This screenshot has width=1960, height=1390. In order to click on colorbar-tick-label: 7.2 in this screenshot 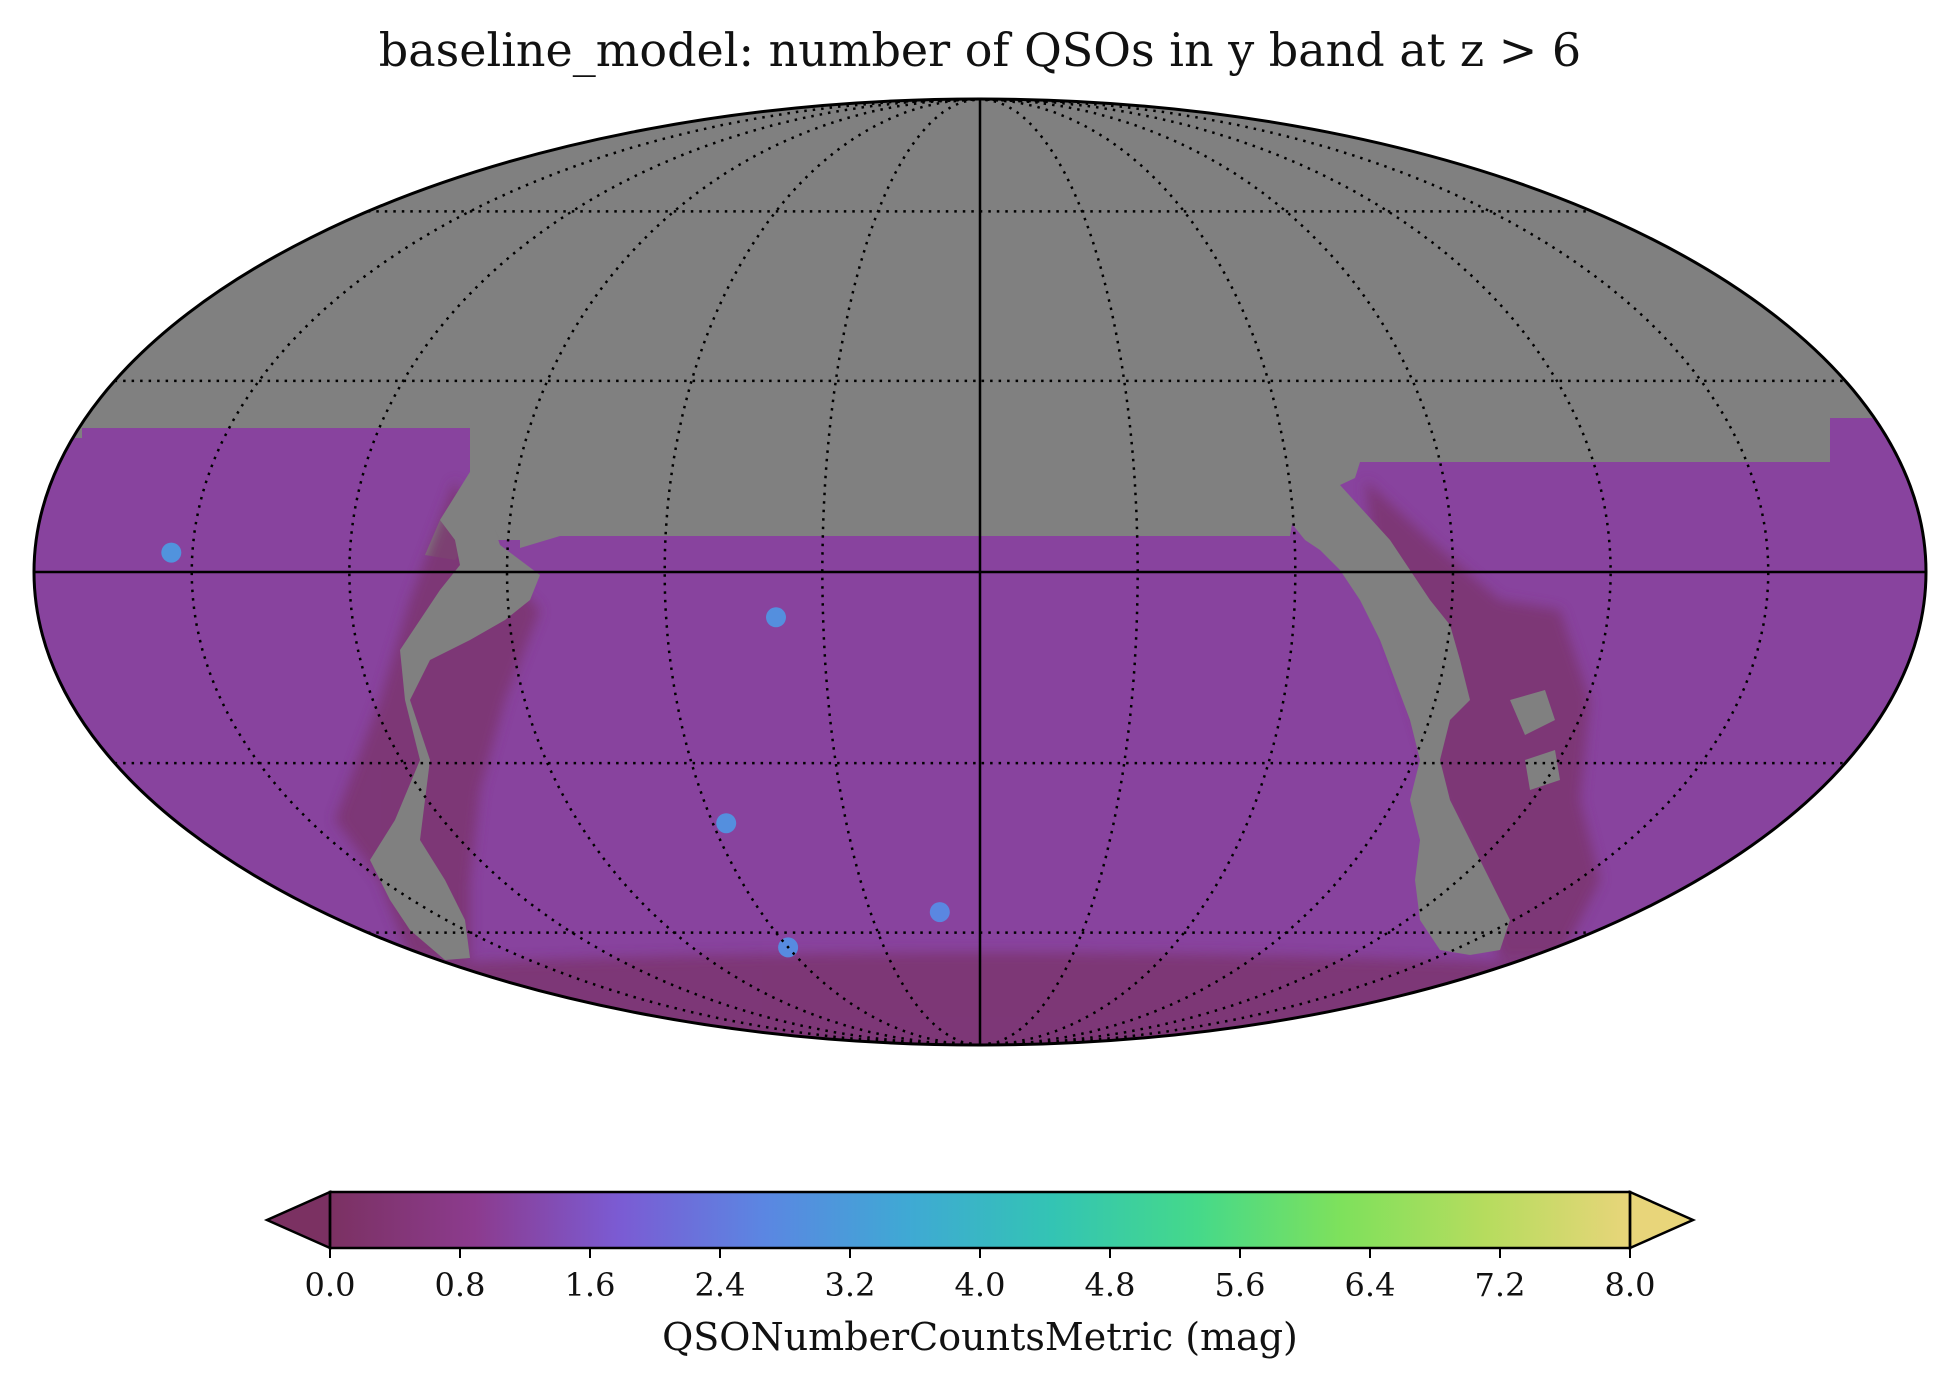, I will do `click(1500, 1285)`.